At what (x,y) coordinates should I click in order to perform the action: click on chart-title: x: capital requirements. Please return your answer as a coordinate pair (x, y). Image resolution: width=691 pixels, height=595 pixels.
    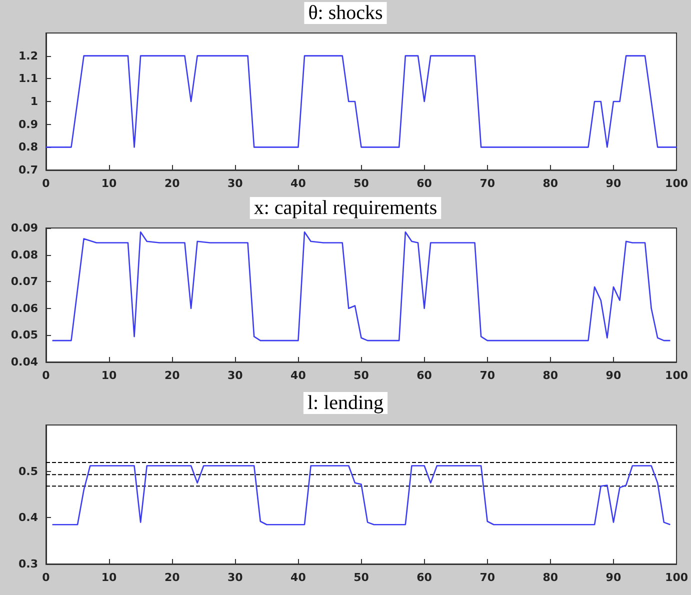
    Looking at the image, I should click on (346, 208).